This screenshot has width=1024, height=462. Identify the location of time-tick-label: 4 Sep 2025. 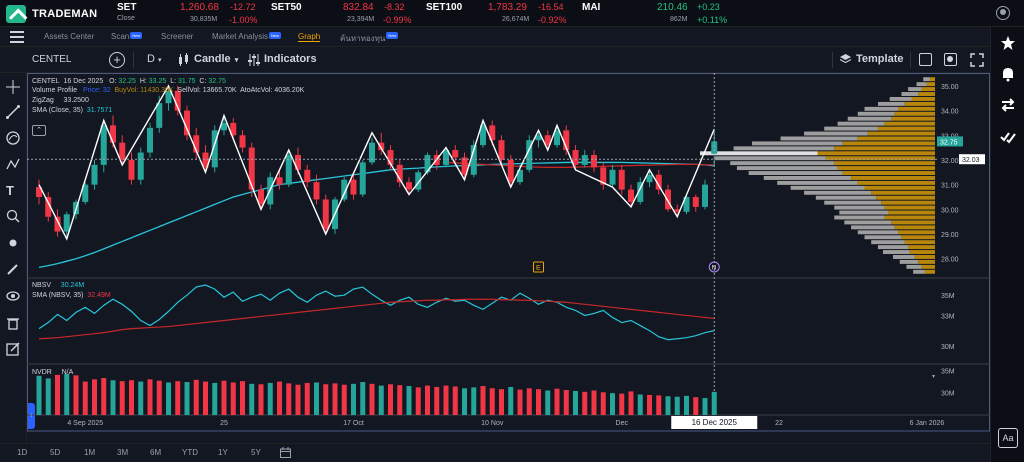
(85, 423).